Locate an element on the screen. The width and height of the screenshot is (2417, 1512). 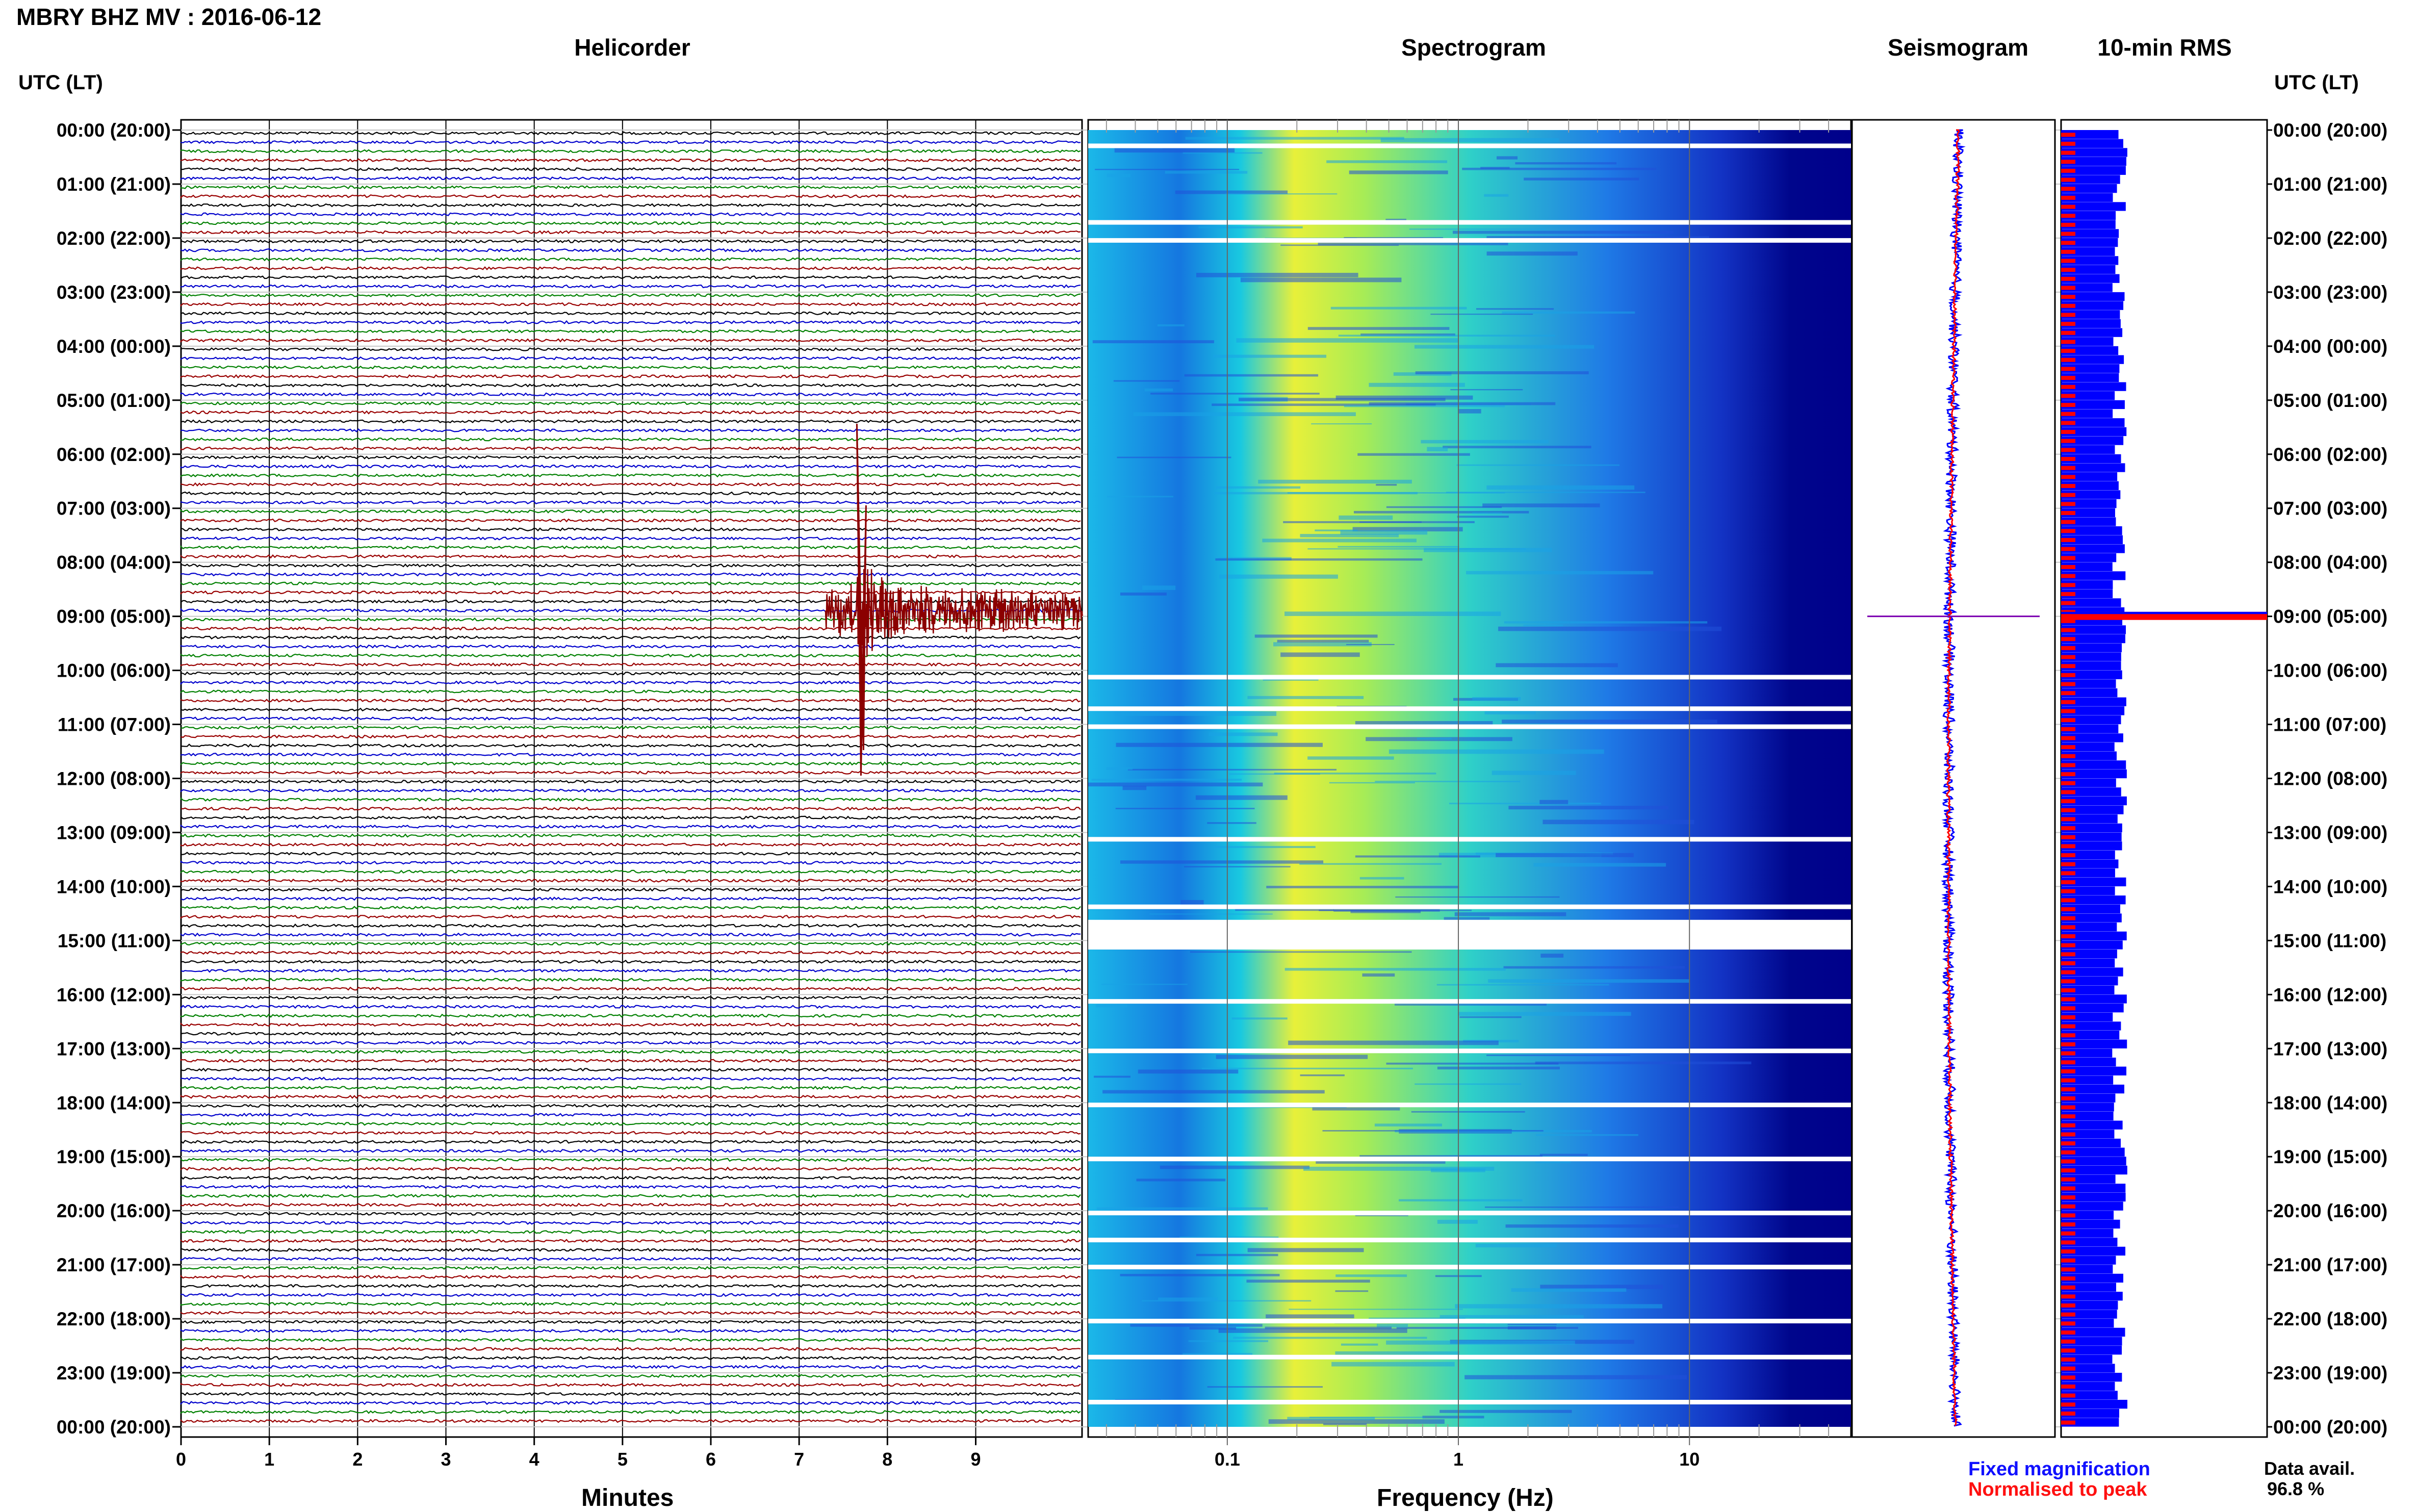
hour-label-right: 19:00 (15:00) is located at coordinates (2330, 1156).